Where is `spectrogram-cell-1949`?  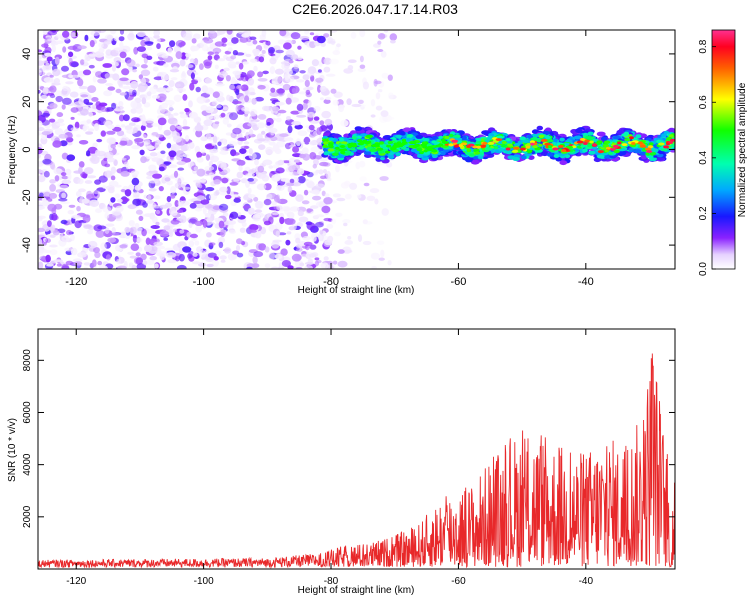 spectrogram-cell-1949 is located at coordinates (187, 249).